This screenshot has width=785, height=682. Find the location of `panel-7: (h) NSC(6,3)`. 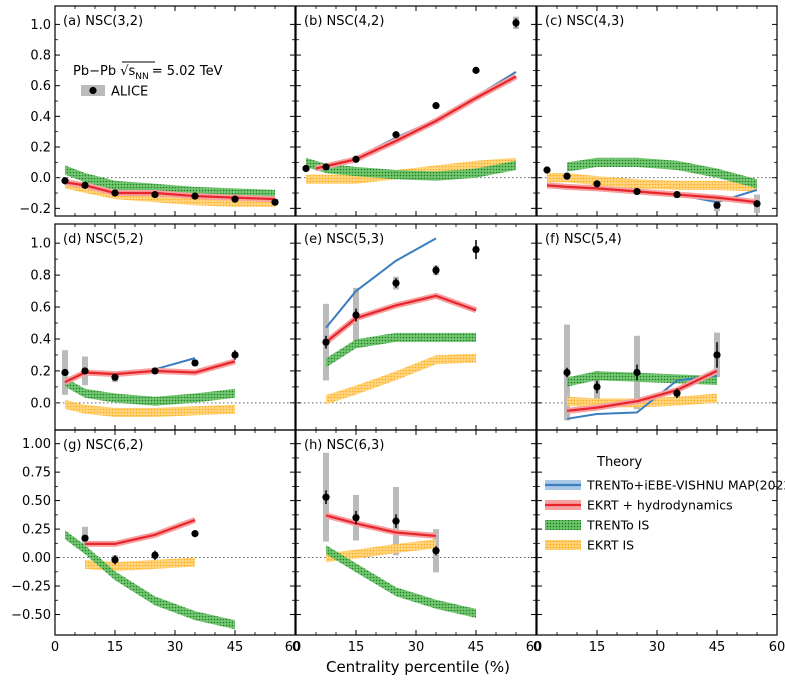

panel-7: (h) NSC(6,3) is located at coordinates (416, 528).